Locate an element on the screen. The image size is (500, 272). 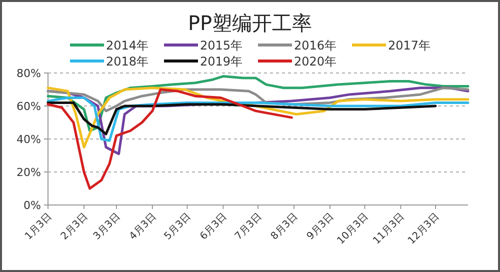
y-tick-label: 80% is located at coordinates (28, 73).